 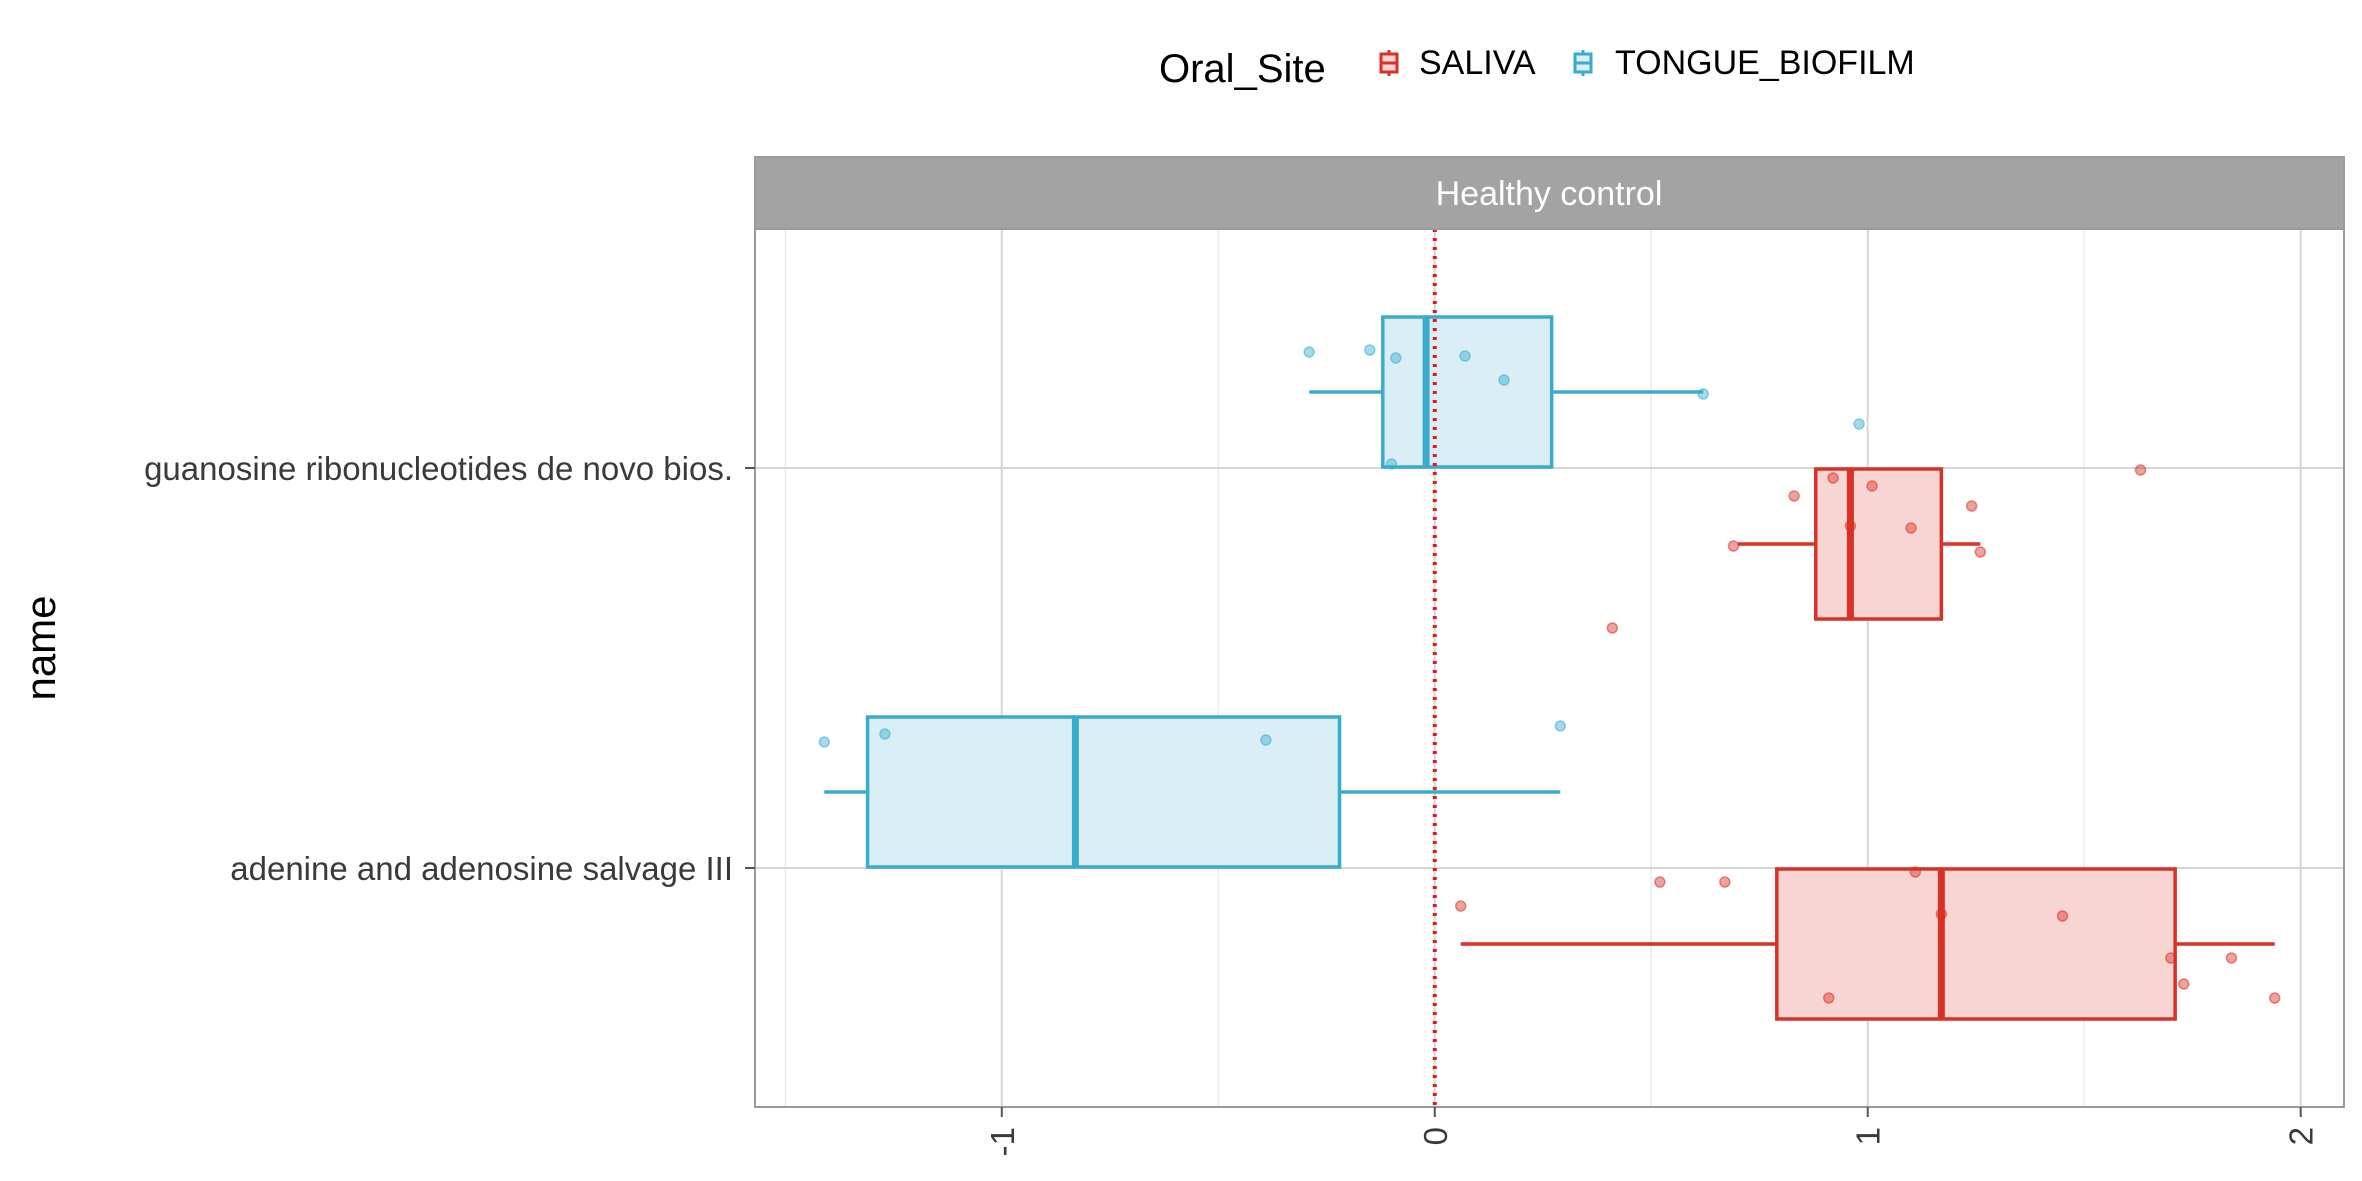 What do you see at coordinates (1242, 69) in the screenshot?
I see `legend-title: Oral_Site` at bounding box center [1242, 69].